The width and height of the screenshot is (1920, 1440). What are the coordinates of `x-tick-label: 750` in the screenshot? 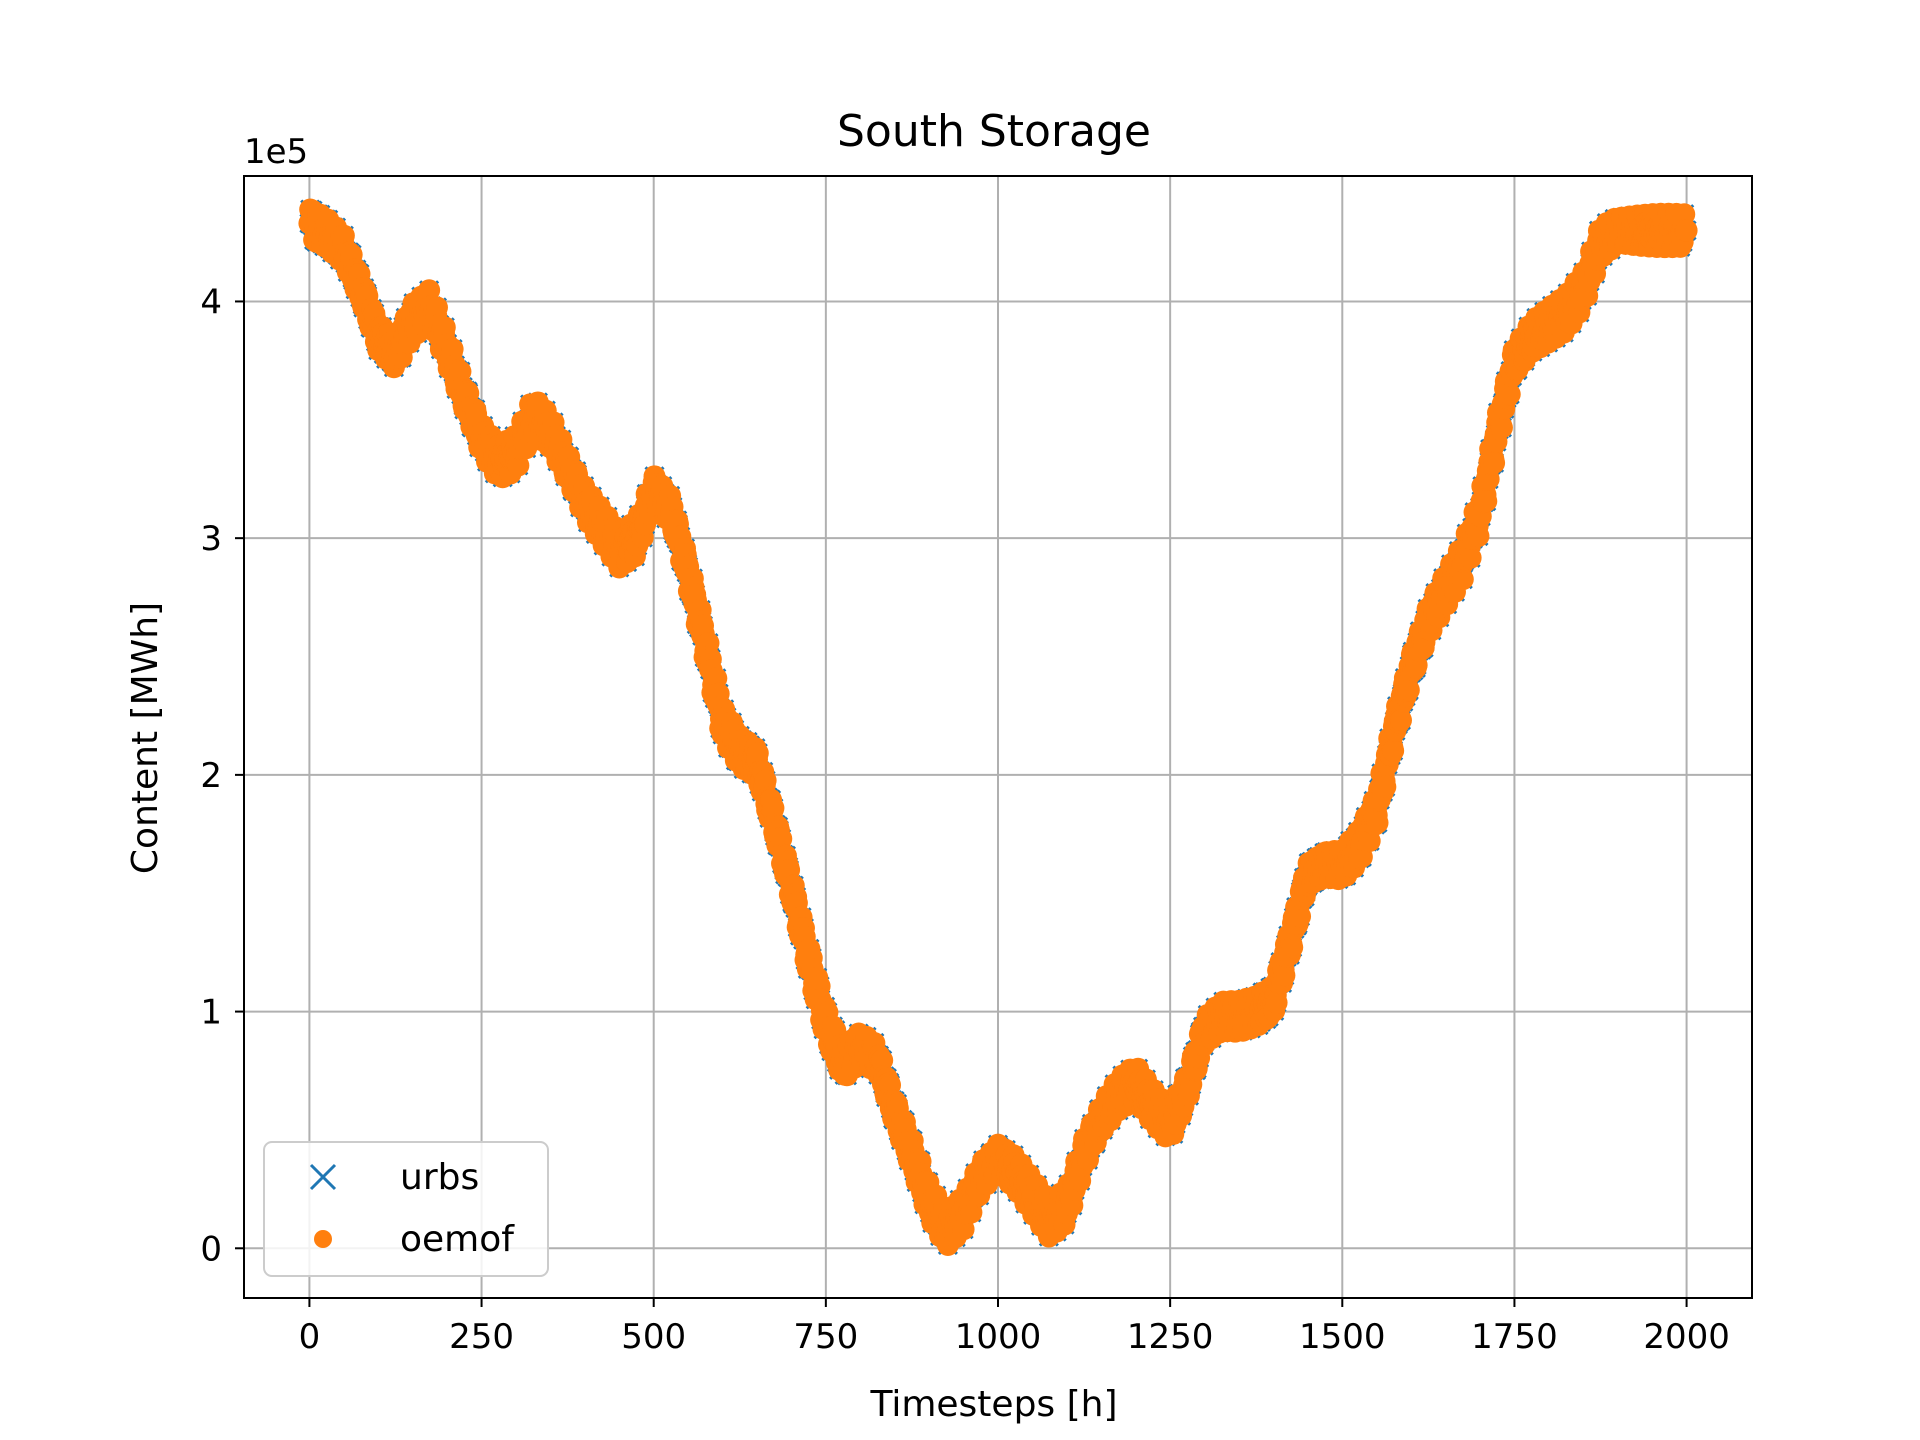 It's located at (825, 1337).